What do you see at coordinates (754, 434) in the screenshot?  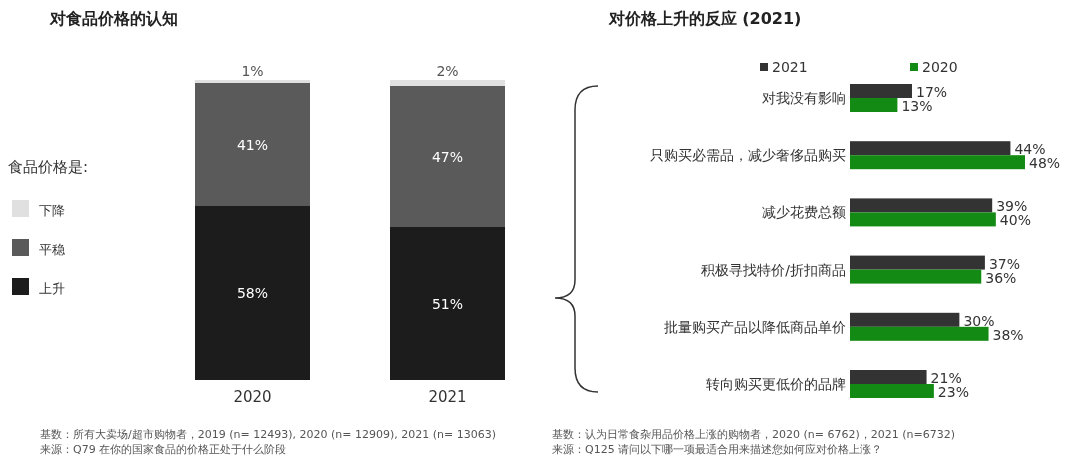 I see `text: 基数：认为日常食杂用品价格上涨的购物者，2020 (n= 6762)，2021 (n=6732)` at bounding box center [754, 434].